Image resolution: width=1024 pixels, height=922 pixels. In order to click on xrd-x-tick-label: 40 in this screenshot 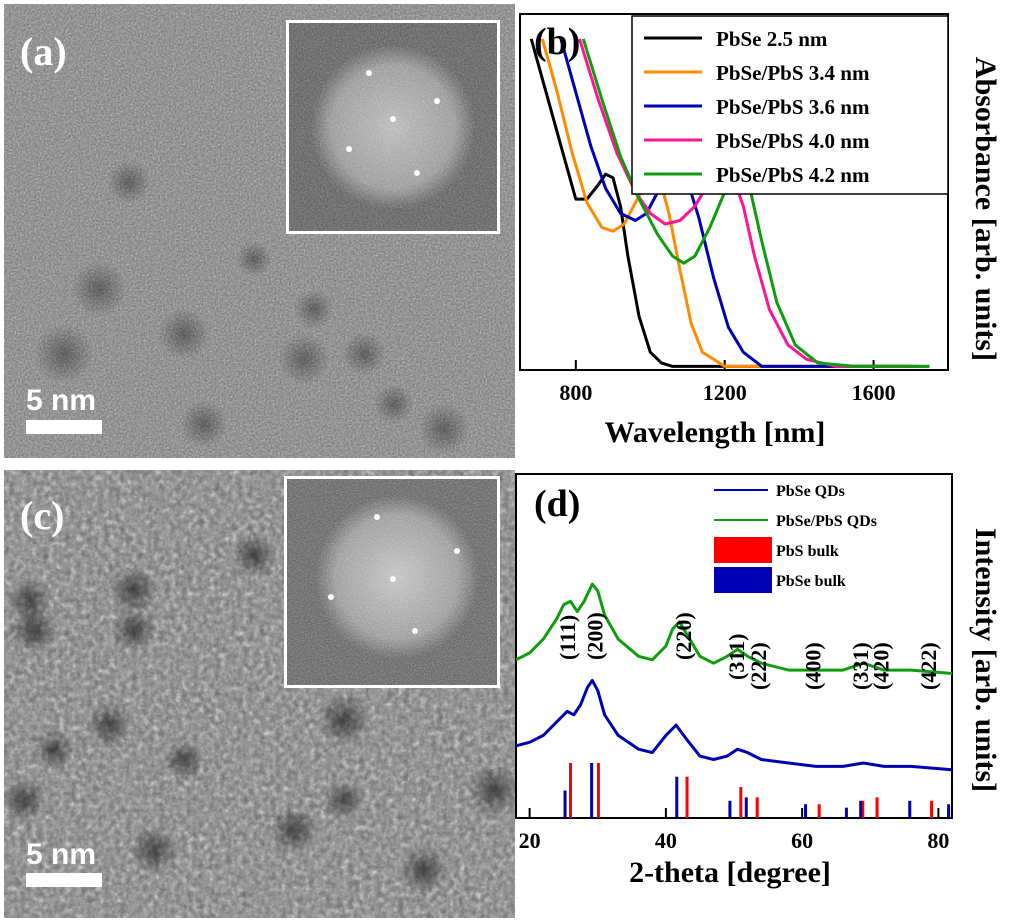, I will do `click(666, 840)`.